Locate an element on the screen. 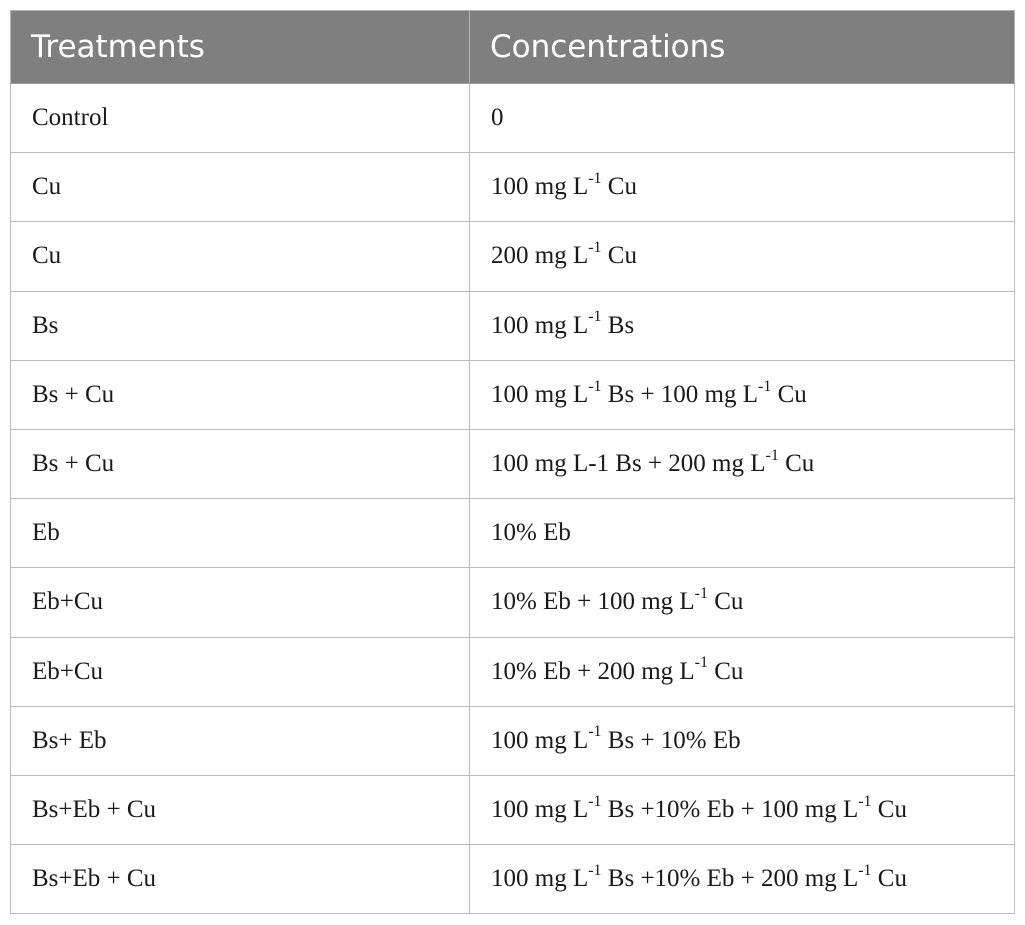 This screenshot has height=925, width=1025. table-row: Bs + Cu 100 mg L-1 Bs + 100 mg L-1 Cu is located at coordinates (512, 394).